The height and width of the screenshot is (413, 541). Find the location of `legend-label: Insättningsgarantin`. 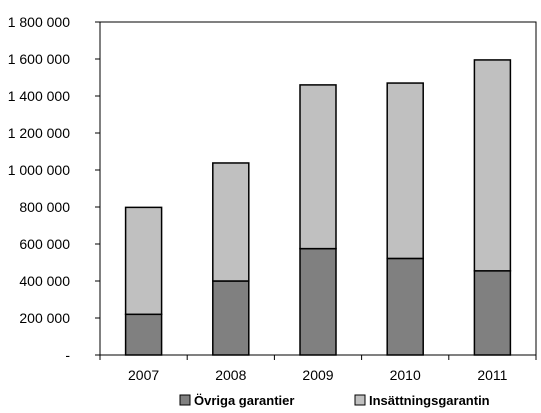

legend-label: Insättningsgarantin is located at coordinates (429, 400).